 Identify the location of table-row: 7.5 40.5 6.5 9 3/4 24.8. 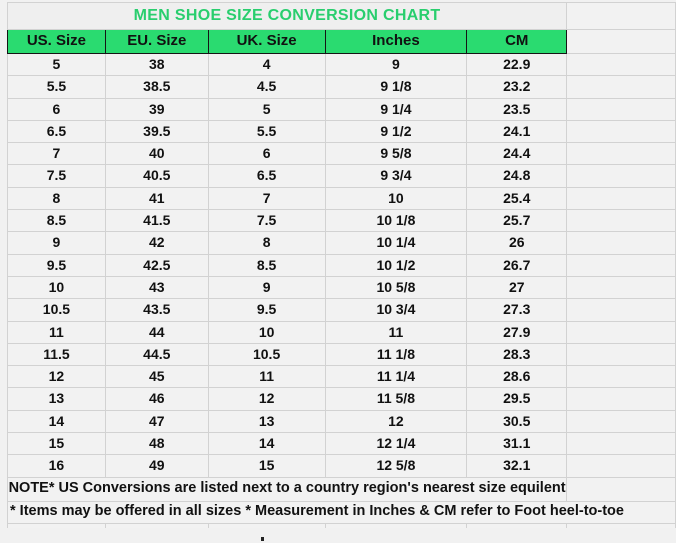
(341, 176).